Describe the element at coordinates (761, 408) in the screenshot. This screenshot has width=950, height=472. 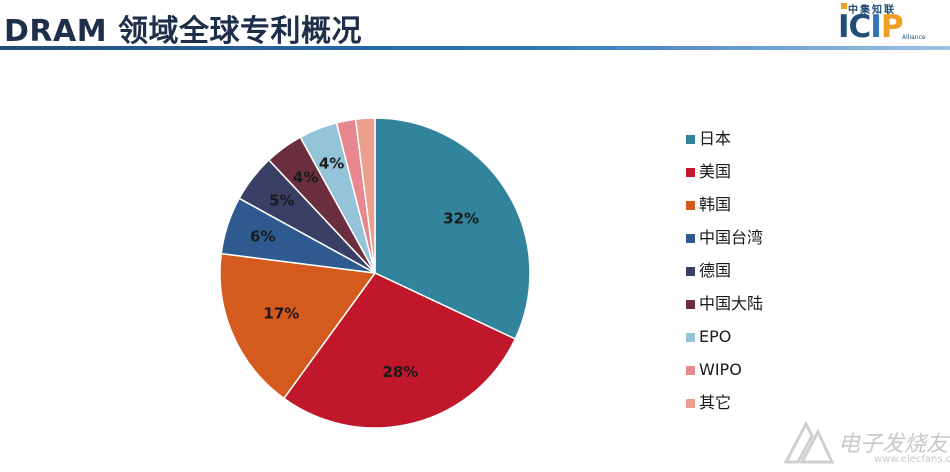
I see `legend-item-8: 其它` at that location.